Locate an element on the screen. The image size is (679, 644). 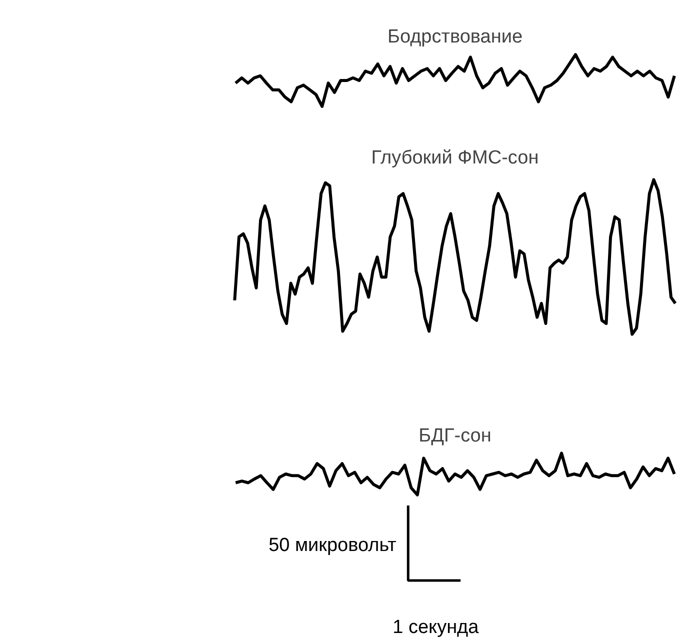
chart-title: БДГ-сон is located at coordinates (455, 436).